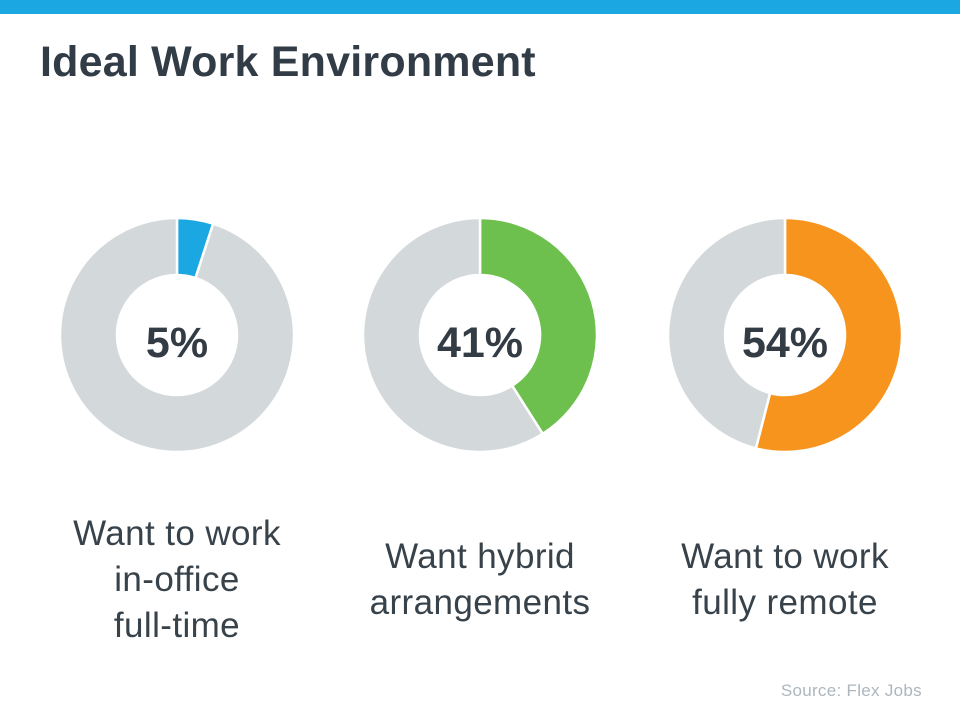  I want to click on top-accent-bar, so click(480, 7).